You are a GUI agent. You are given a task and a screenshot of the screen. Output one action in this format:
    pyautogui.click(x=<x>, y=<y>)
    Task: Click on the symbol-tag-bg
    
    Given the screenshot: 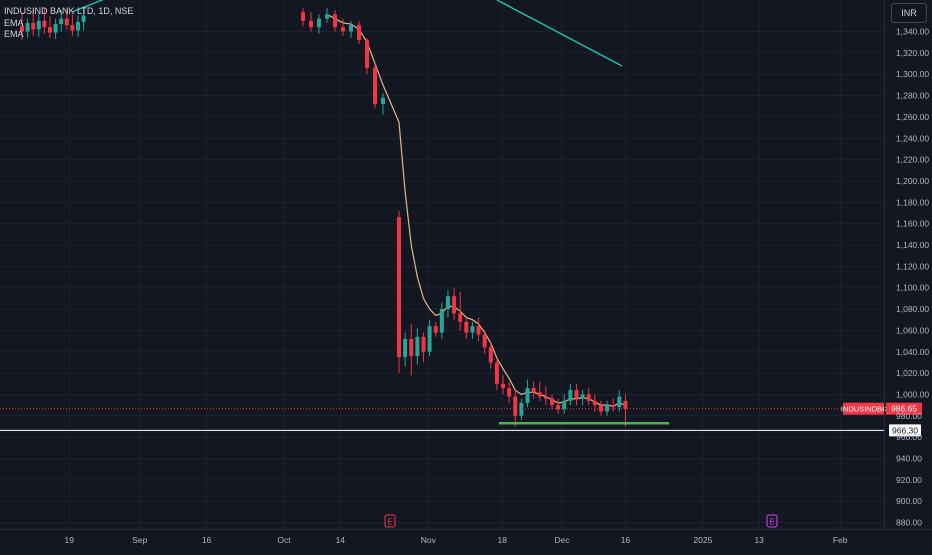 What is the action you would take?
    pyautogui.click(x=864, y=408)
    